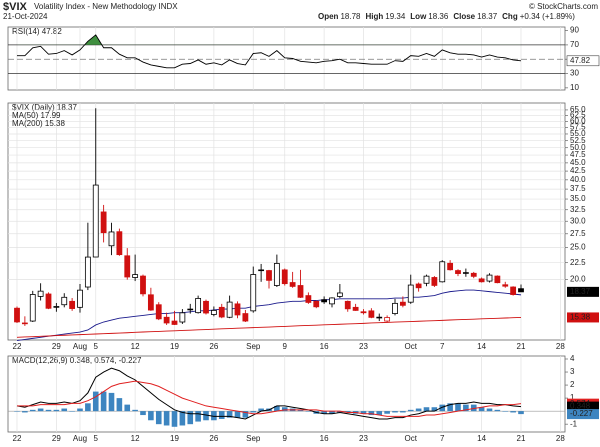 This screenshot has width=600, height=447. I want to click on y-tick-label: 20.0, so click(578, 279).